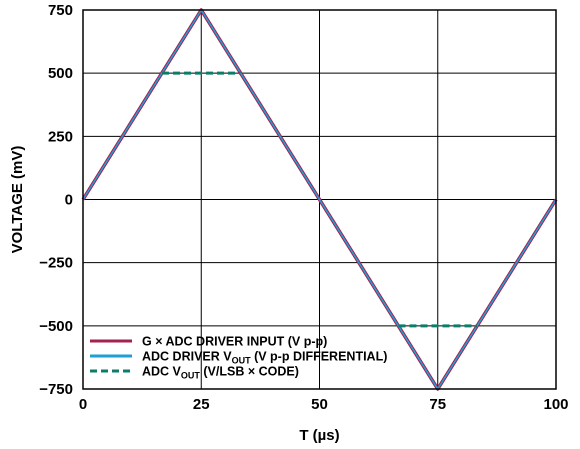 The width and height of the screenshot is (580, 449). I want to click on x-axis-label: T (µs), so click(319, 435).